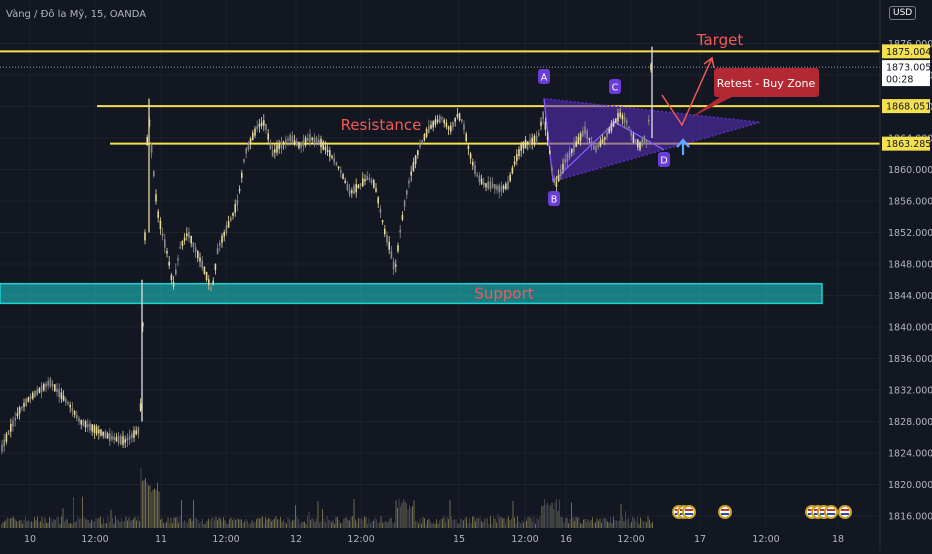 The width and height of the screenshot is (932, 554). What do you see at coordinates (360, 539) in the screenshot?
I see `x-tick-label: 12:00` at bounding box center [360, 539].